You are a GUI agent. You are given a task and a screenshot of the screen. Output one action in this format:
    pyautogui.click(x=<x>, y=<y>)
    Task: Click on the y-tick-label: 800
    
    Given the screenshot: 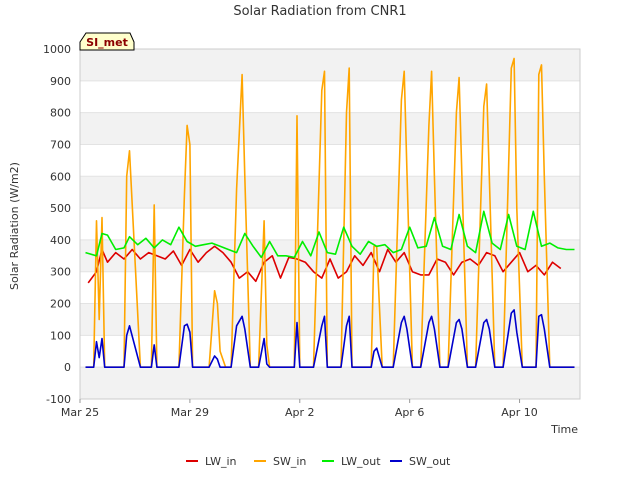 What is the action you would take?
    pyautogui.click(x=60, y=113)
    